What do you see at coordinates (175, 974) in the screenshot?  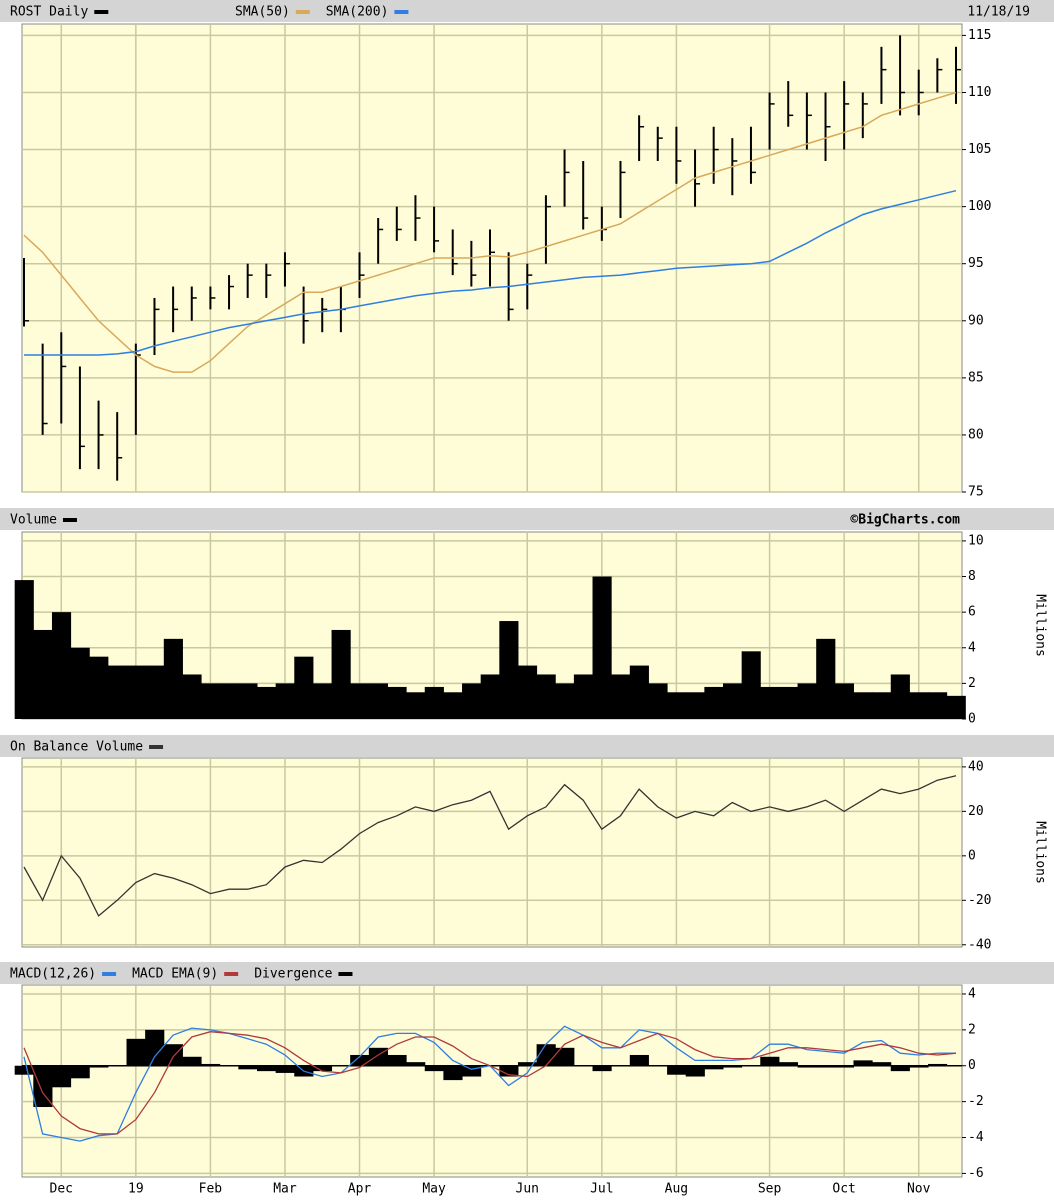 I see `legend-label: MACD EMA(9)` at bounding box center [175, 974].